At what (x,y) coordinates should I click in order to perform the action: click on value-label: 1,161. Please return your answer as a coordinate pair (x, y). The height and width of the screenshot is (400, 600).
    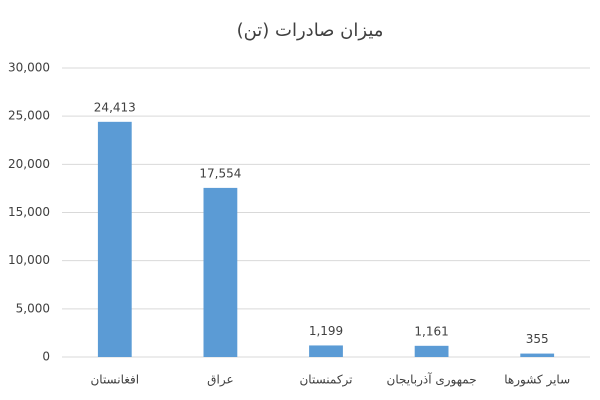
    Looking at the image, I should click on (431, 331).